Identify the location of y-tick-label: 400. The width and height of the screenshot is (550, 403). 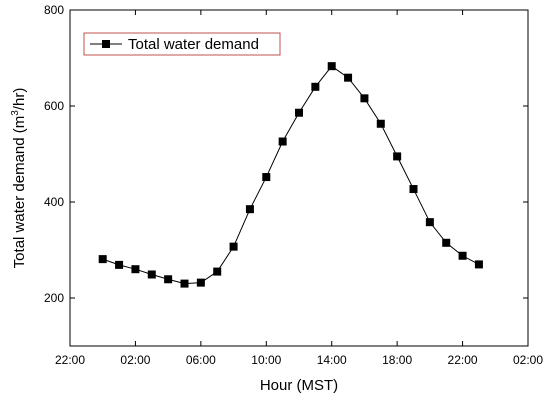
(54, 202).